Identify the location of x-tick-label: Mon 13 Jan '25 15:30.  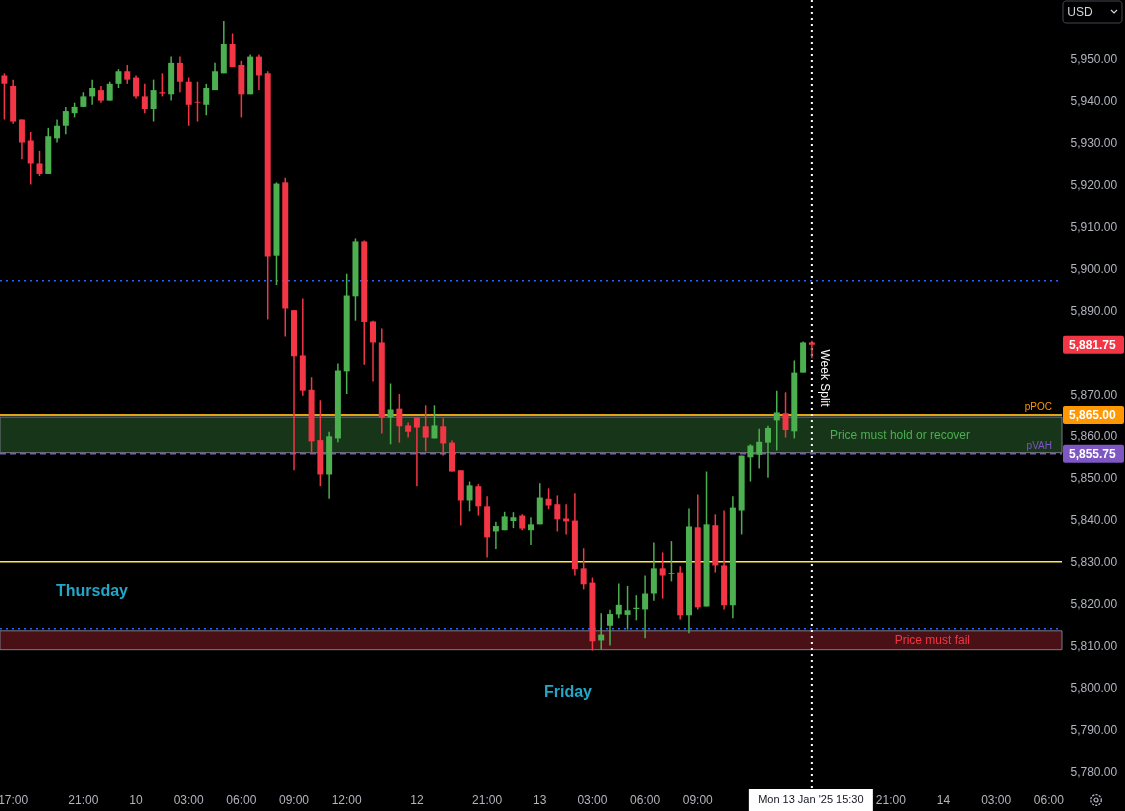
(811, 799).